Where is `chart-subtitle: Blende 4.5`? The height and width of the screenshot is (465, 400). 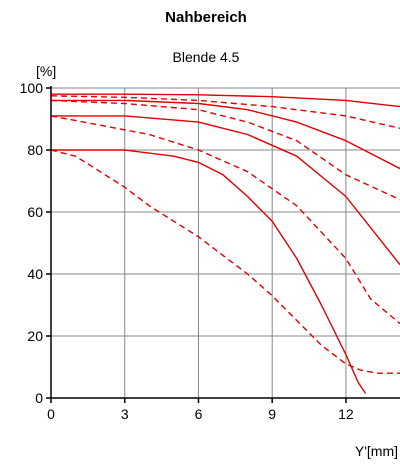 chart-subtitle: Blende 4.5 is located at coordinates (206, 57).